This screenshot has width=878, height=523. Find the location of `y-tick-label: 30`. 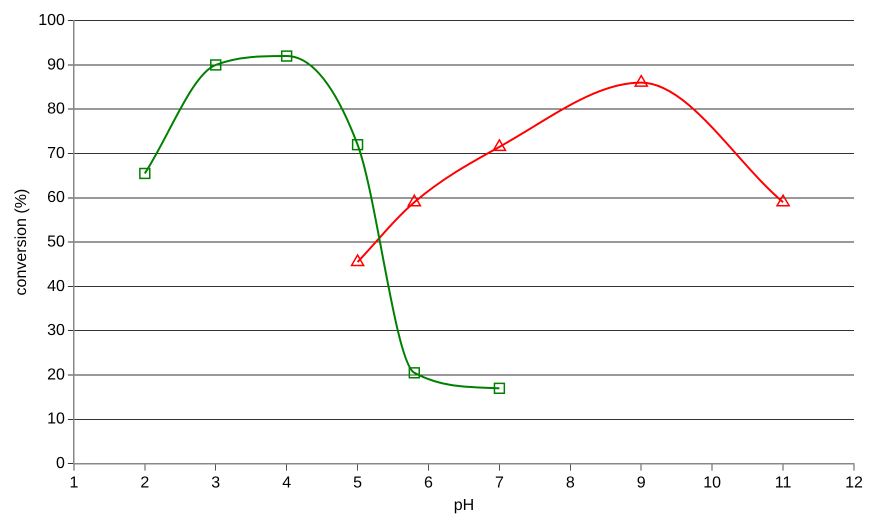

y-tick-label: 30 is located at coordinates (56, 331).